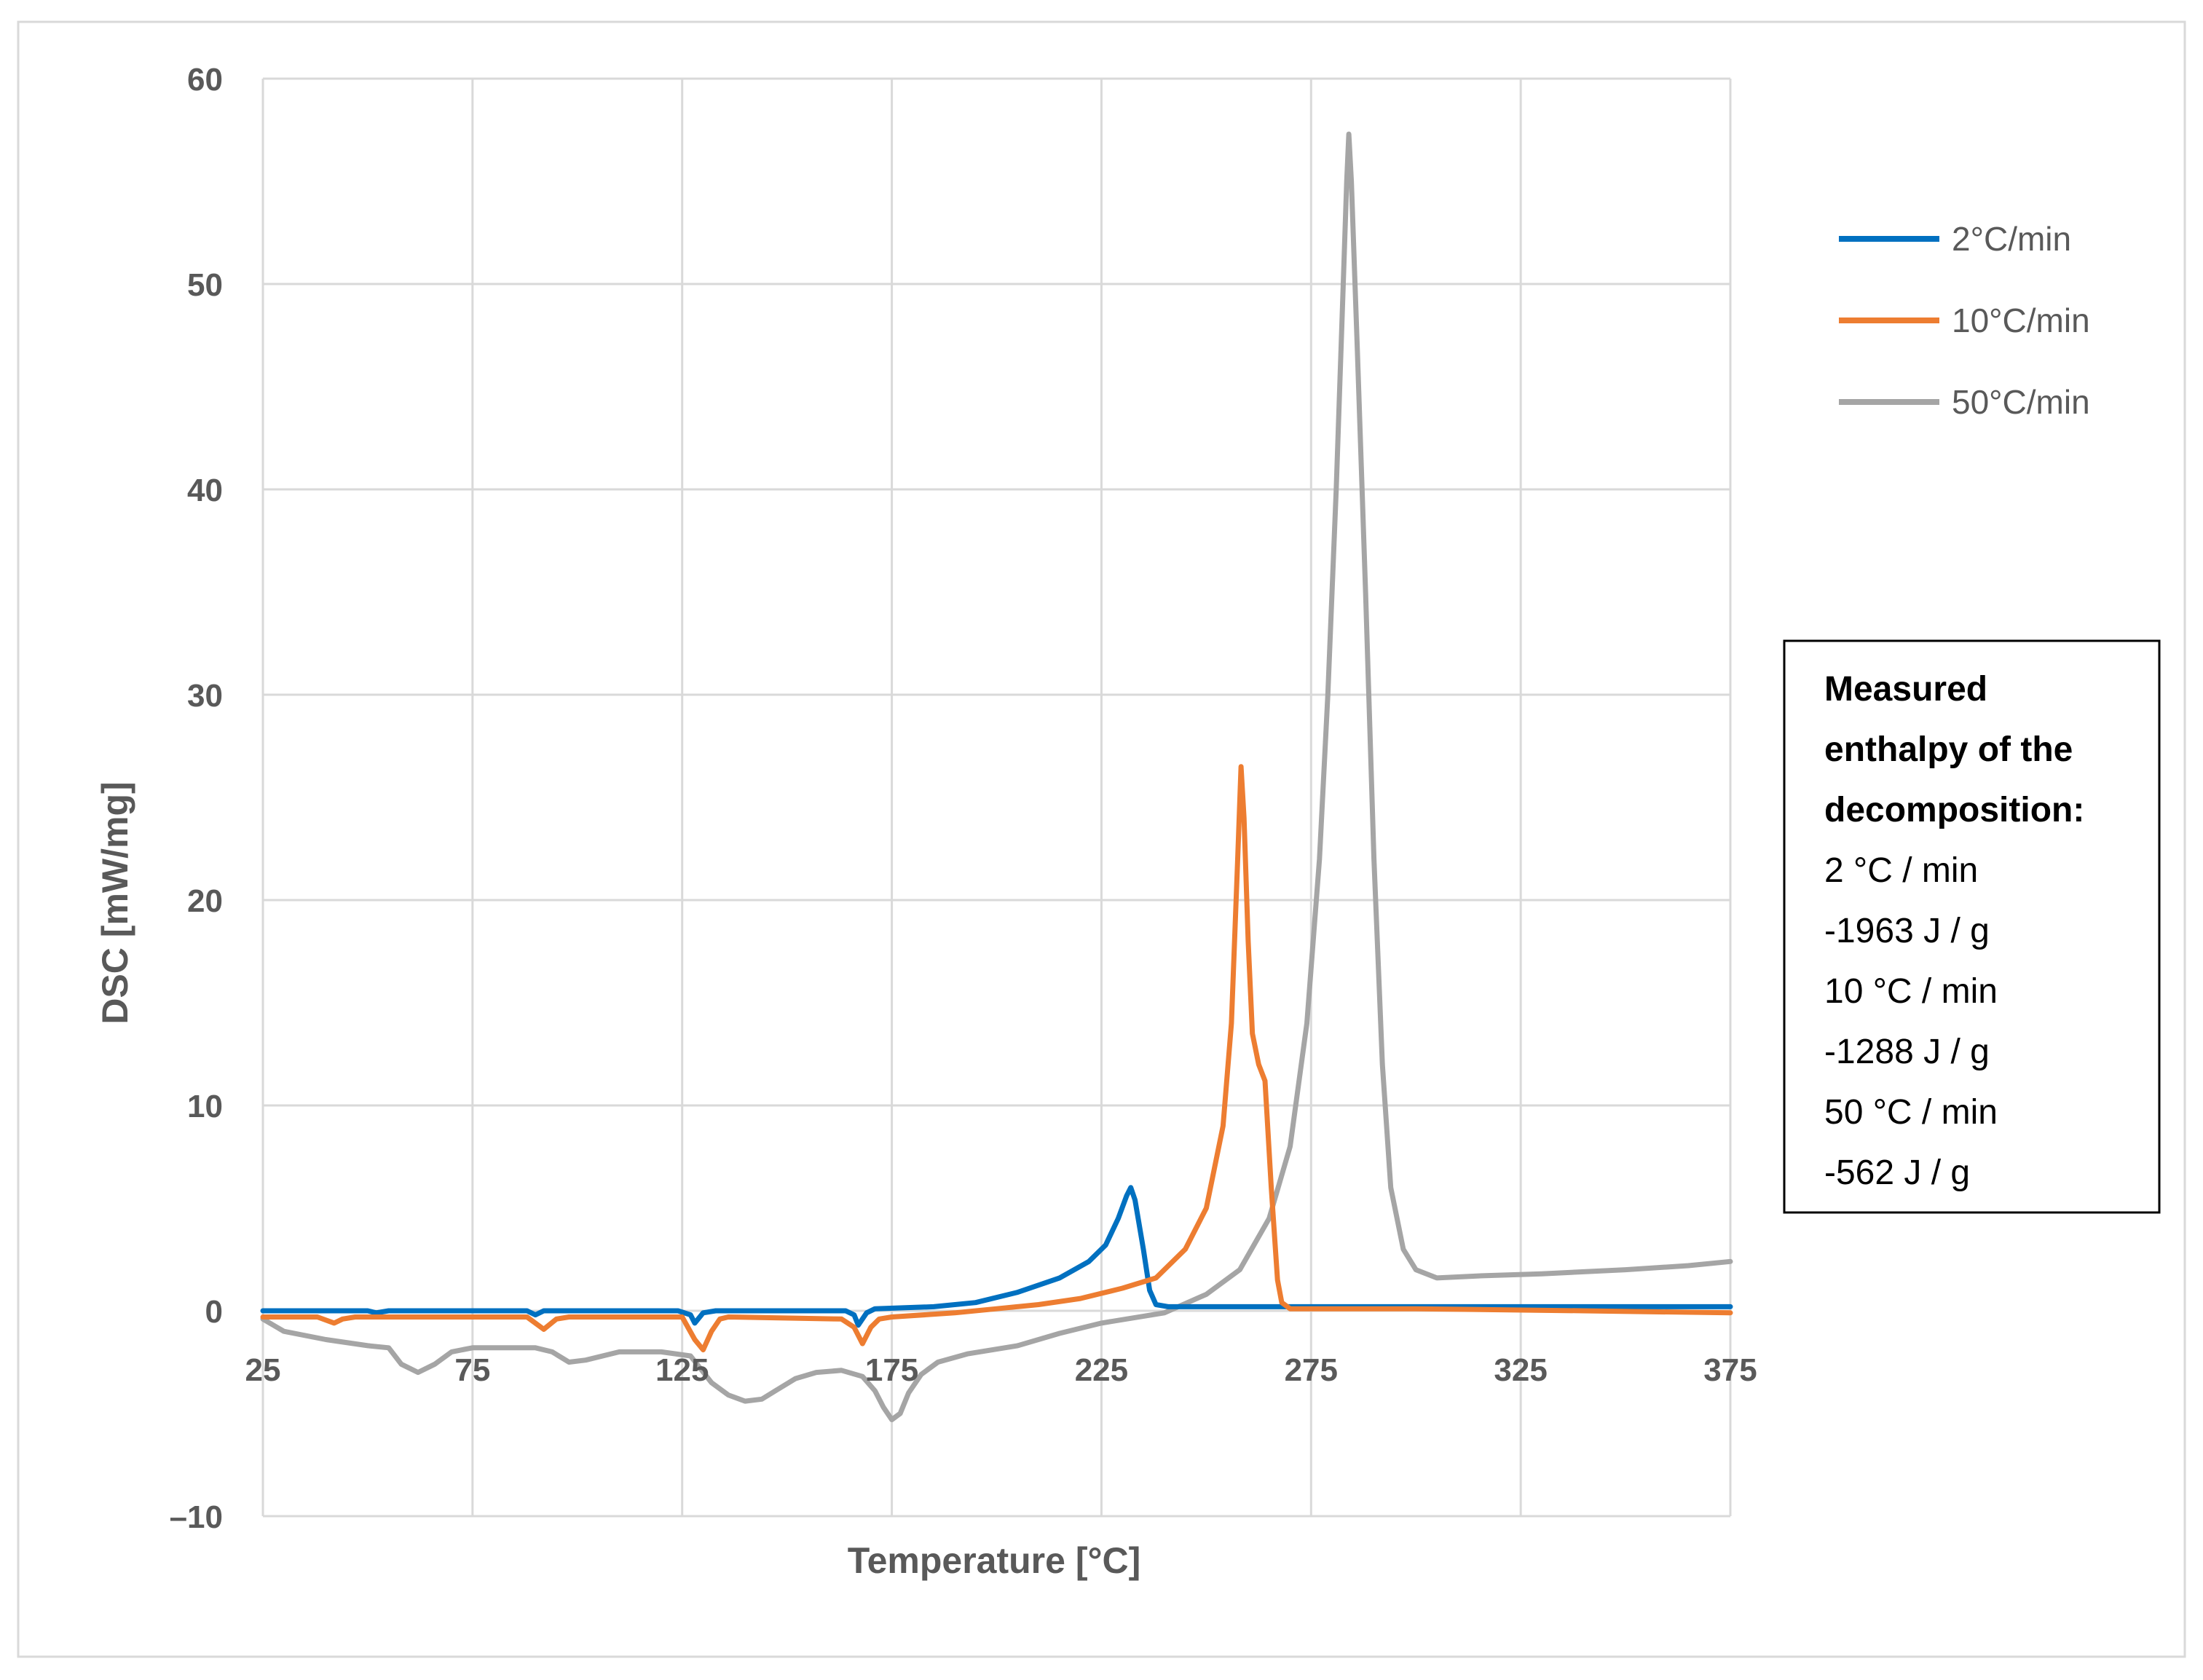 This screenshot has height=1680, width=2203. Describe the element at coordinates (1311, 1370) in the screenshot. I see `x-tick-label: 275` at that location.